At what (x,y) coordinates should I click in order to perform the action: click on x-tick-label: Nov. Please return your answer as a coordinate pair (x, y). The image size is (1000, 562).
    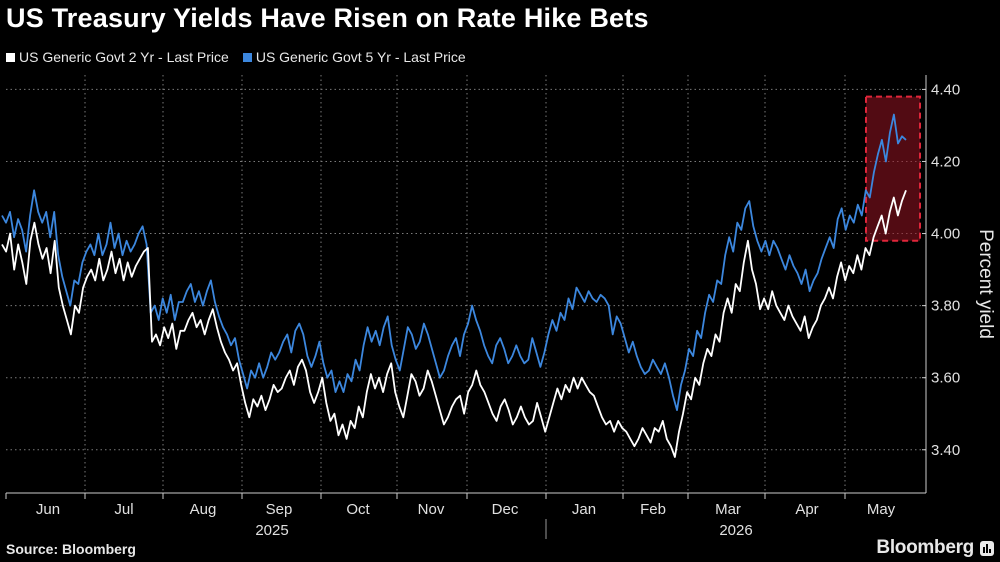
    Looking at the image, I should click on (431, 509).